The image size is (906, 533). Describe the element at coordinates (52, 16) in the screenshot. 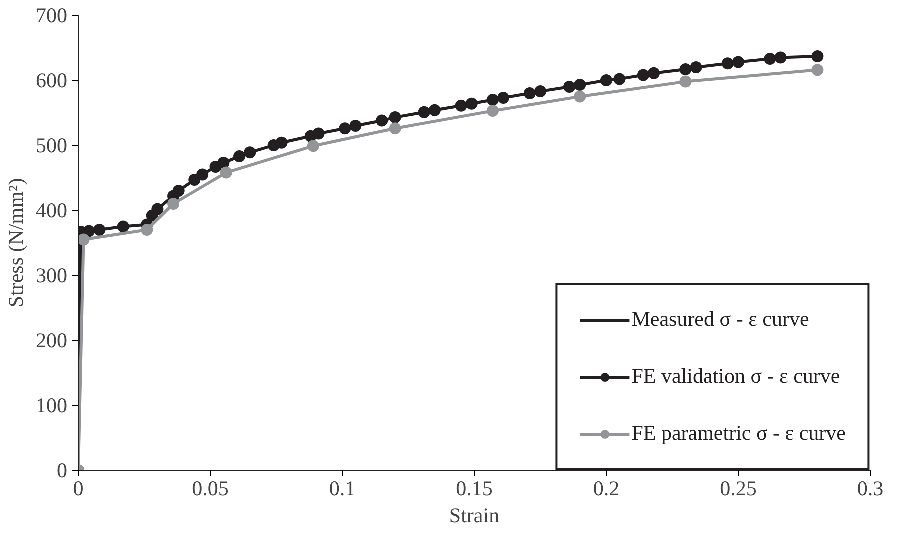

I see `y-tick-label: 700` at that location.